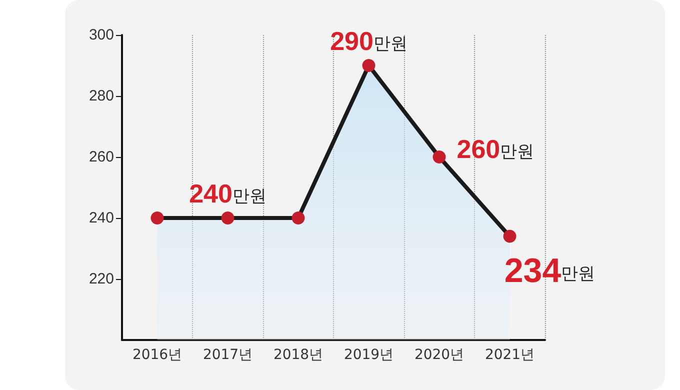 The image size is (680, 390). I want to click on x-tick-label: 2020년, so click(439, 355).